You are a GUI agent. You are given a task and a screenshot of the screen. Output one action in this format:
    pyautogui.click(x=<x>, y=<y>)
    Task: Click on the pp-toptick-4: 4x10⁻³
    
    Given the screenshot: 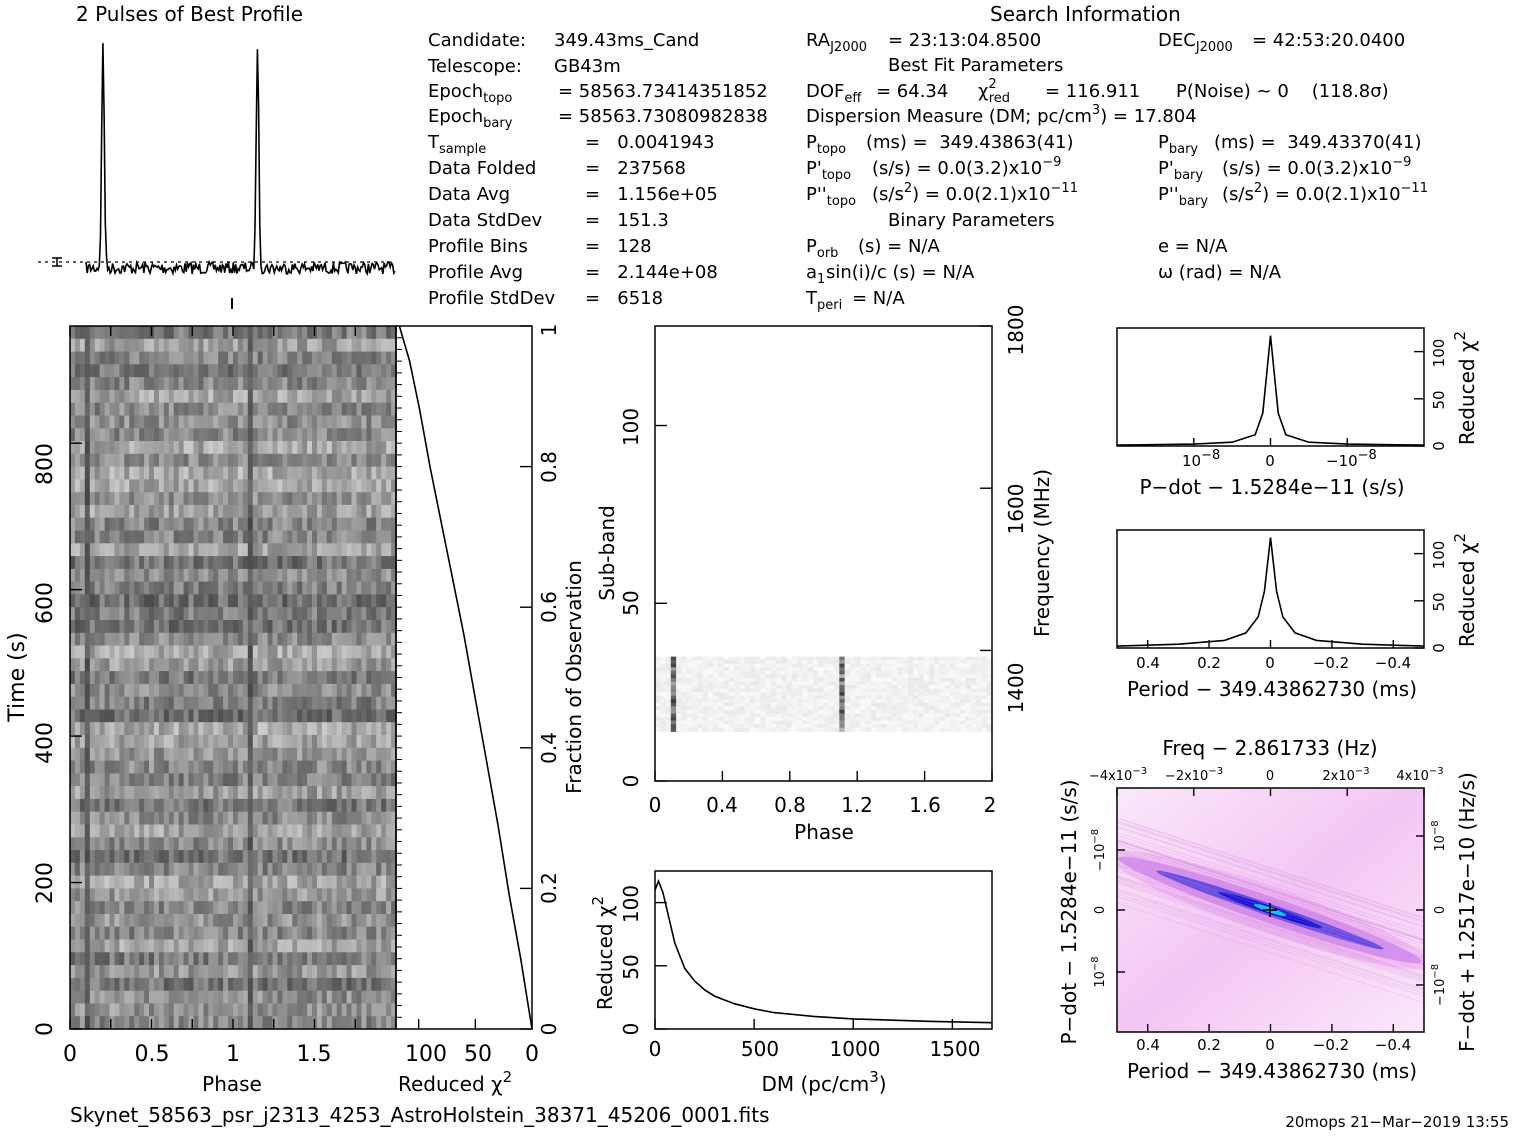 What is the action you would take?
    pyautogui.click(x=1419, y=775)
    